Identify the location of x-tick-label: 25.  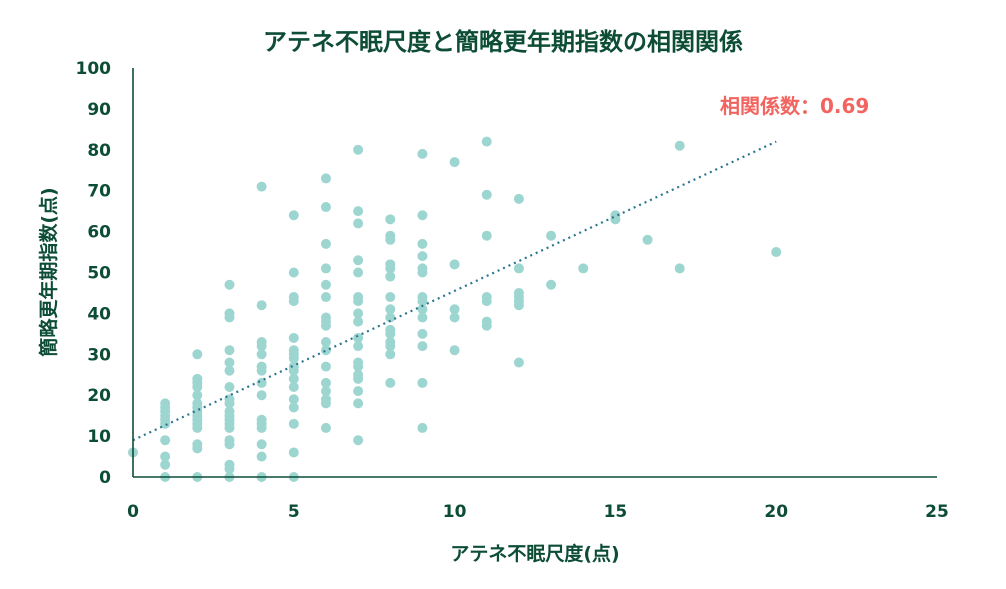
(937, 512).